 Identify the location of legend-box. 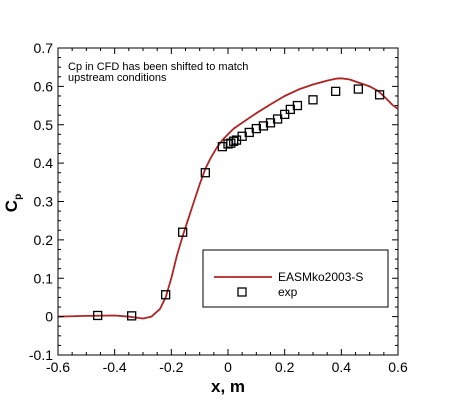
(295, 278).